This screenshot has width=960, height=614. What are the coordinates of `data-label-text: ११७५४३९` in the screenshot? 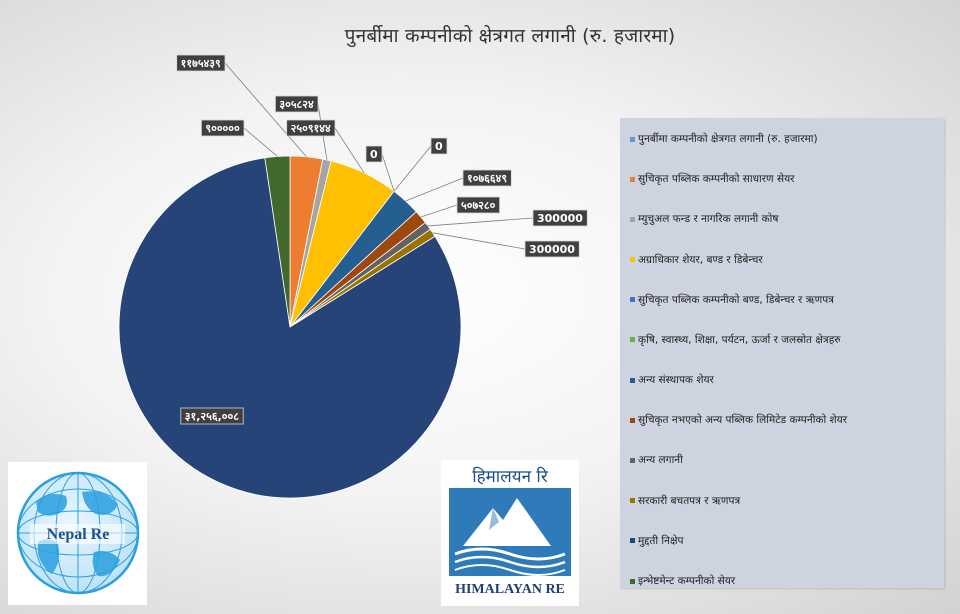 It's located at (201, 63).